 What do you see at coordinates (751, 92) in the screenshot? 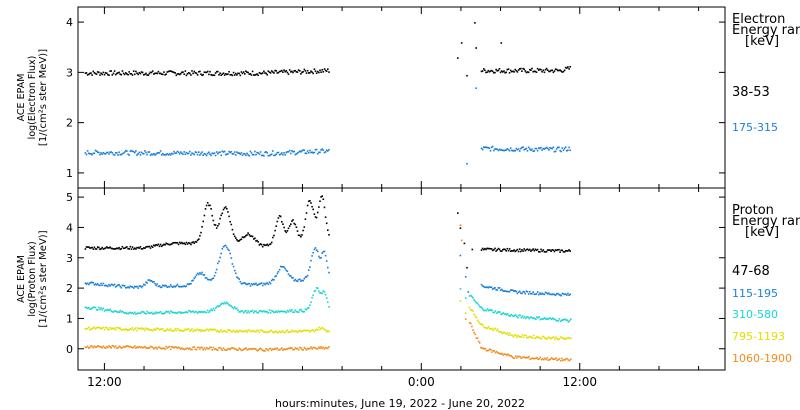
I see `electron-legend-entry: 38-53` at bounding box center [751, 92].